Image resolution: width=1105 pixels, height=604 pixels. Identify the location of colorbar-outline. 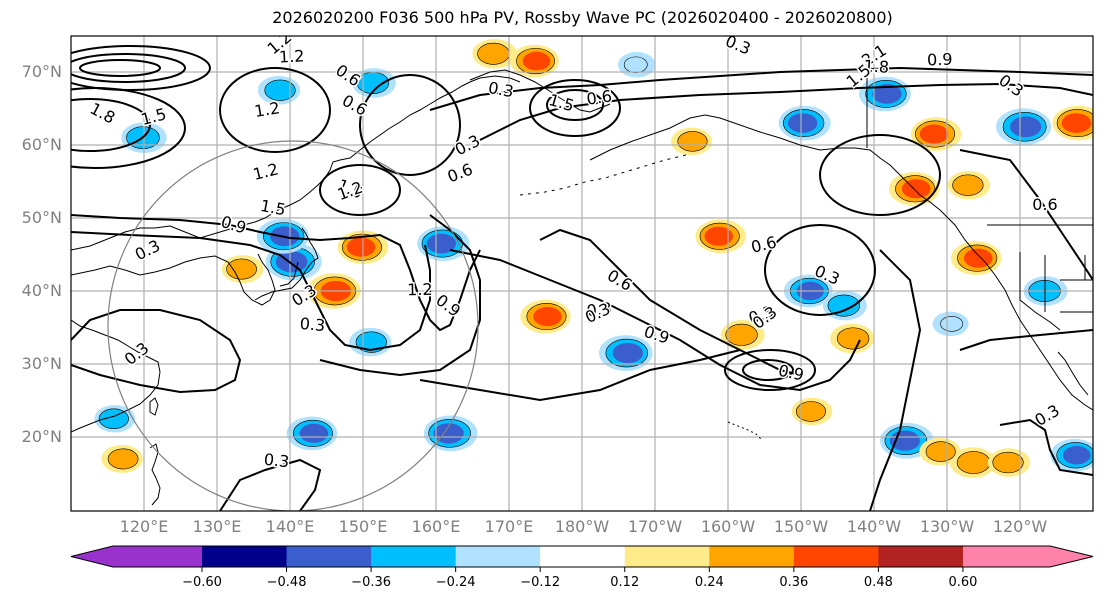
(582, 556).